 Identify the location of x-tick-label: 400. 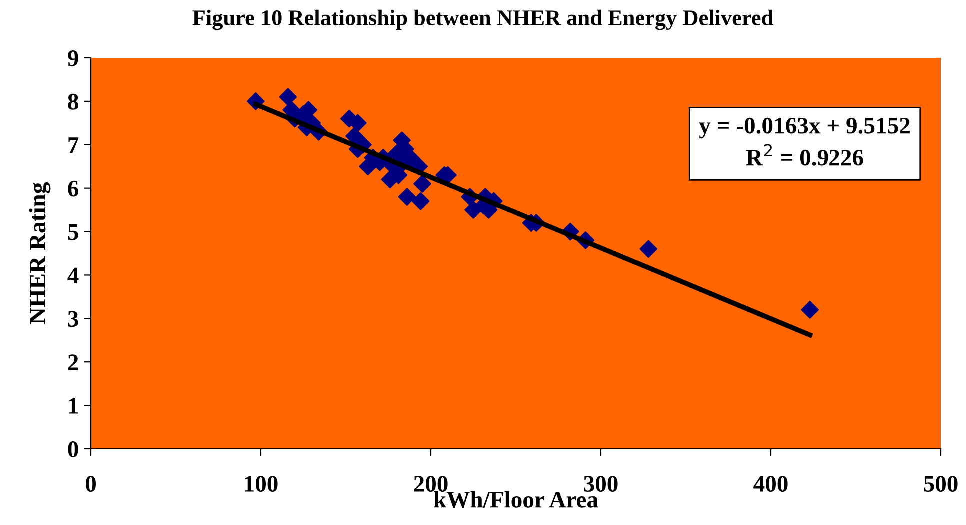
(771, 484).